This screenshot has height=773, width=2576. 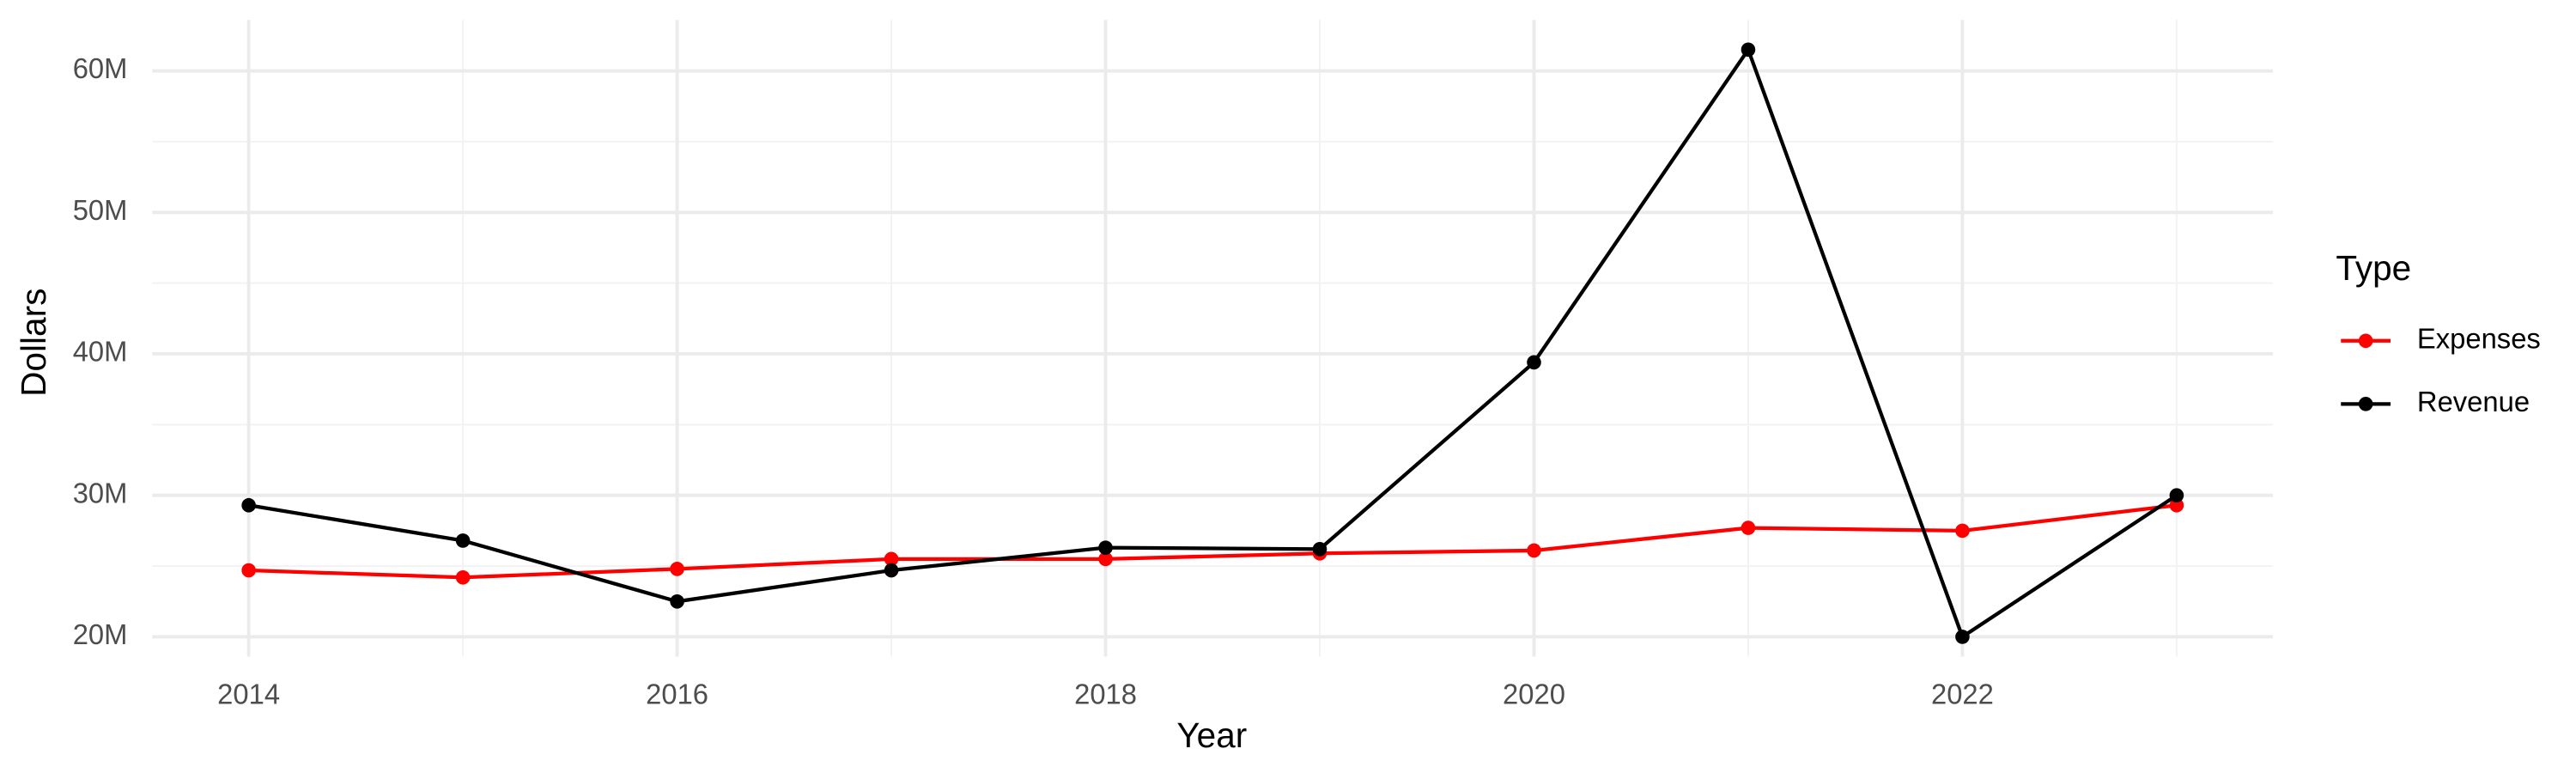 What do you see at coordinates (1105, 694) in the screenshot?
I see `x-tick-label: 2018` at bounding box center [1105, 694].